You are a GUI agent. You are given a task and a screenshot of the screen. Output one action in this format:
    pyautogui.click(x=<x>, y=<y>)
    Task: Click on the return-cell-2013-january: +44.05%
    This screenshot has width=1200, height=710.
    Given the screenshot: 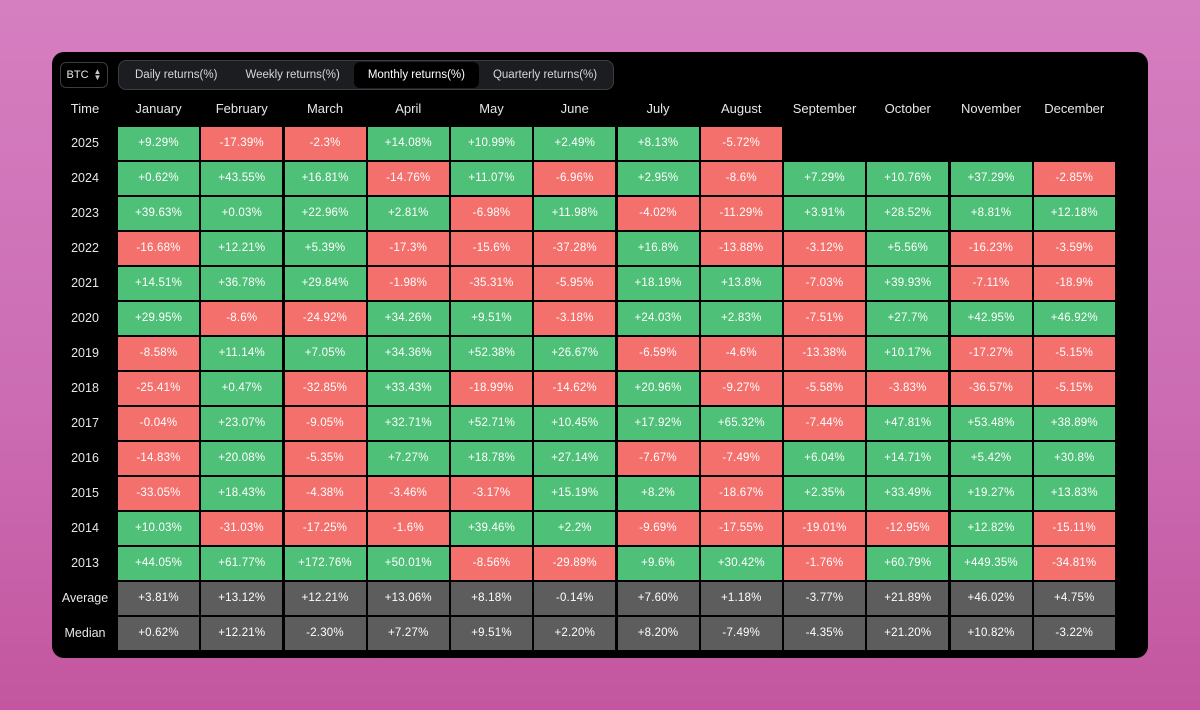 What is the action you would take?
    pyautogui.click(x=158, y=563)
    